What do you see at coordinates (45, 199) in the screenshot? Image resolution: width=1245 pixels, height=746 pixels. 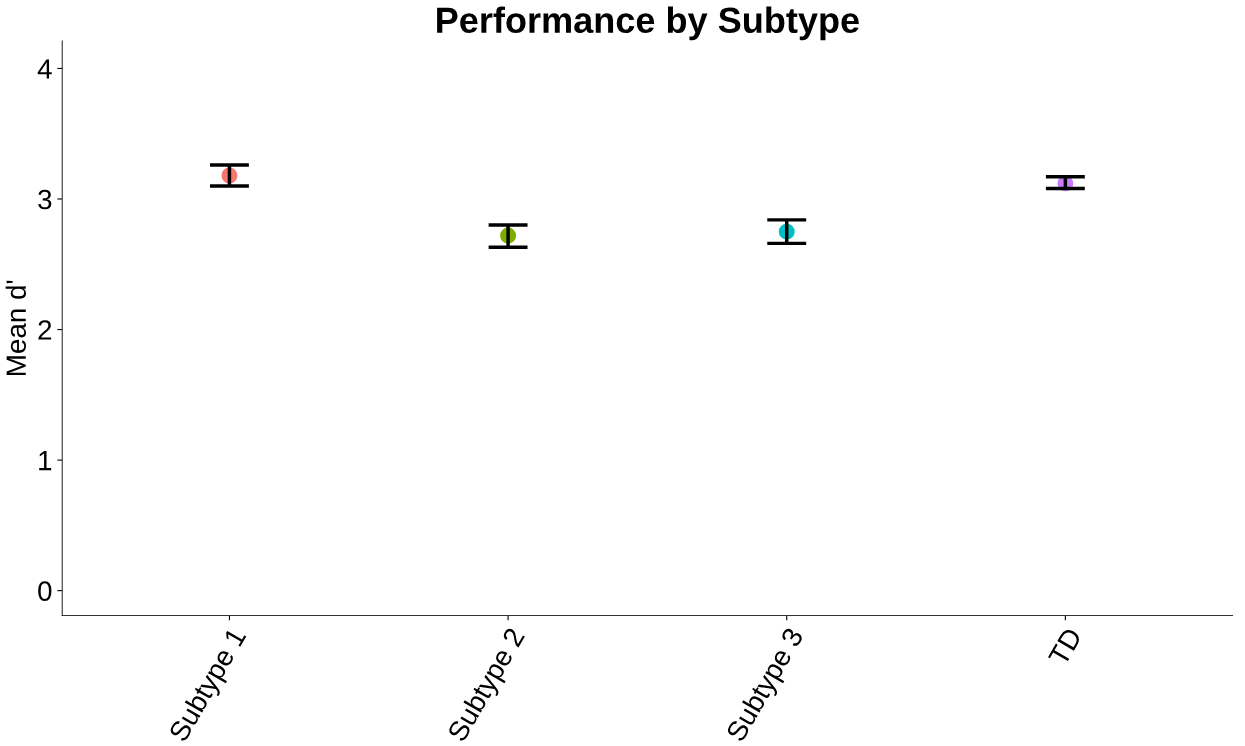 I see `y-tick-label: 3` at bounding box center [45, 199].